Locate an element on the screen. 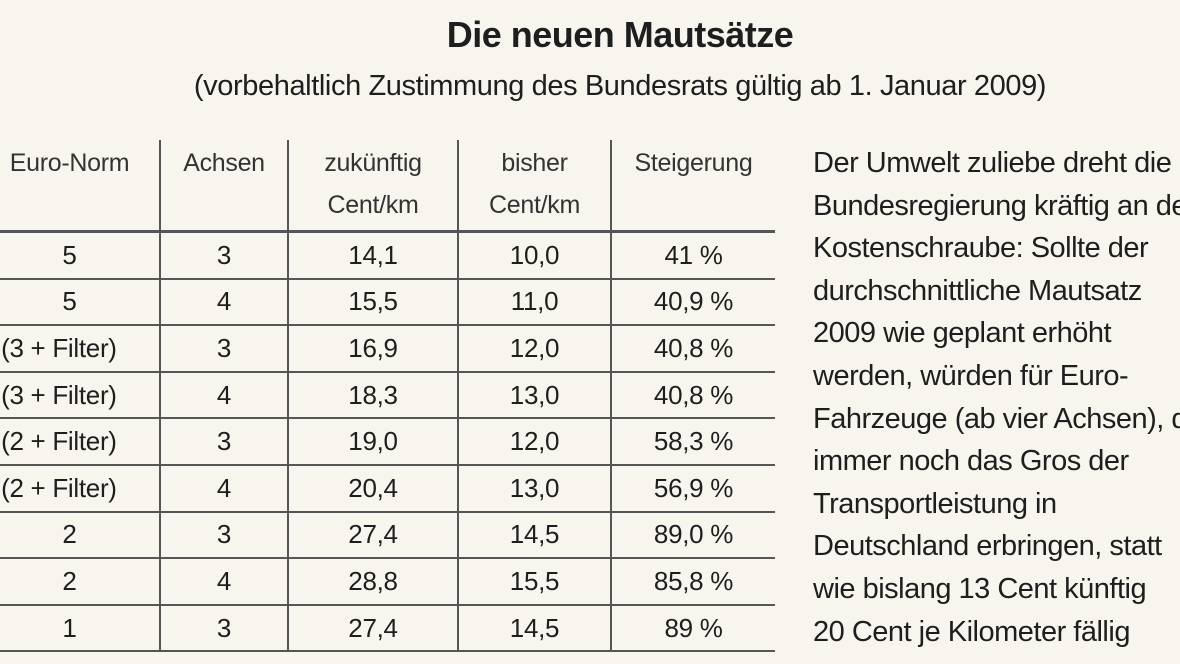 This screenshot has width=1180, height=664. header-achsen: Achsen is located at coordinates (223, 186).